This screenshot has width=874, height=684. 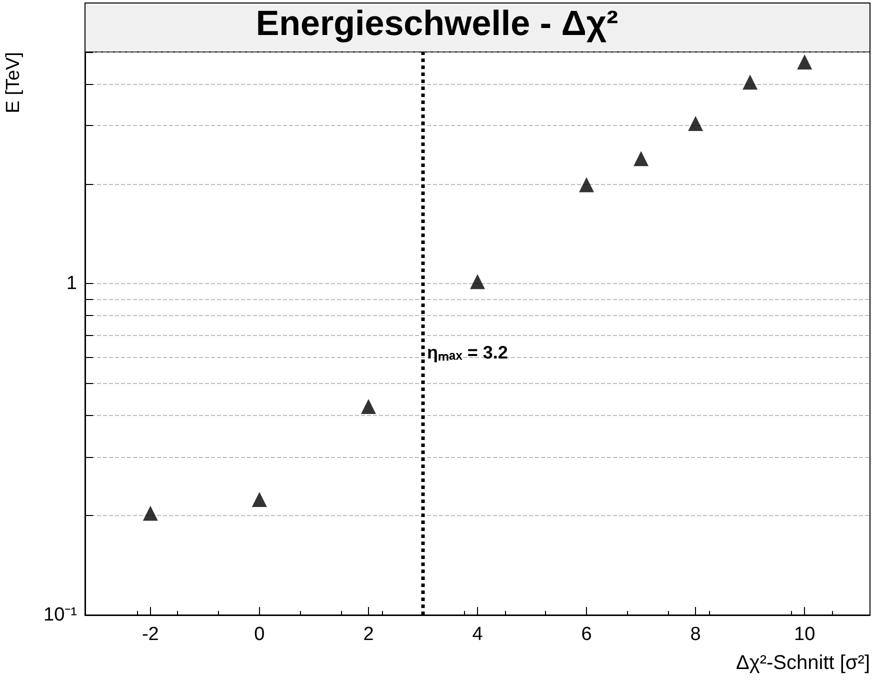 I want to click on y-tick-label: 10⁻¹, so click(x=60, y=615).